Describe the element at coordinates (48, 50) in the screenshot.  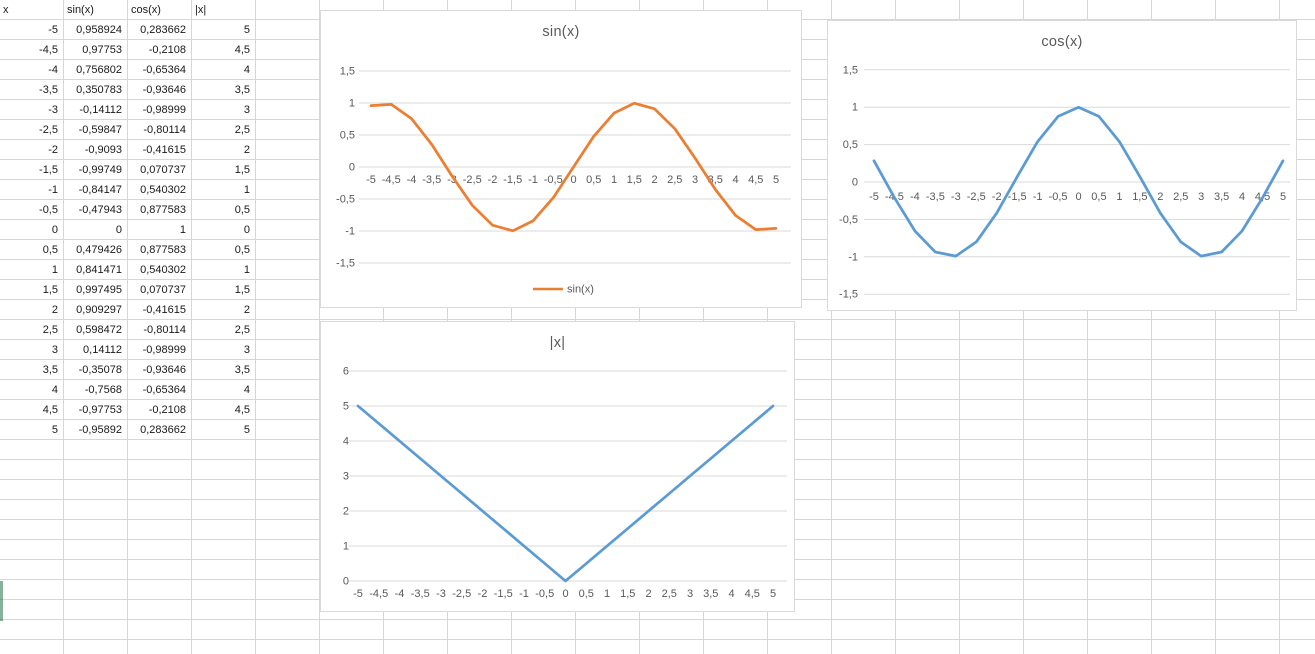
I see `table-cell: -4,5` at that location.